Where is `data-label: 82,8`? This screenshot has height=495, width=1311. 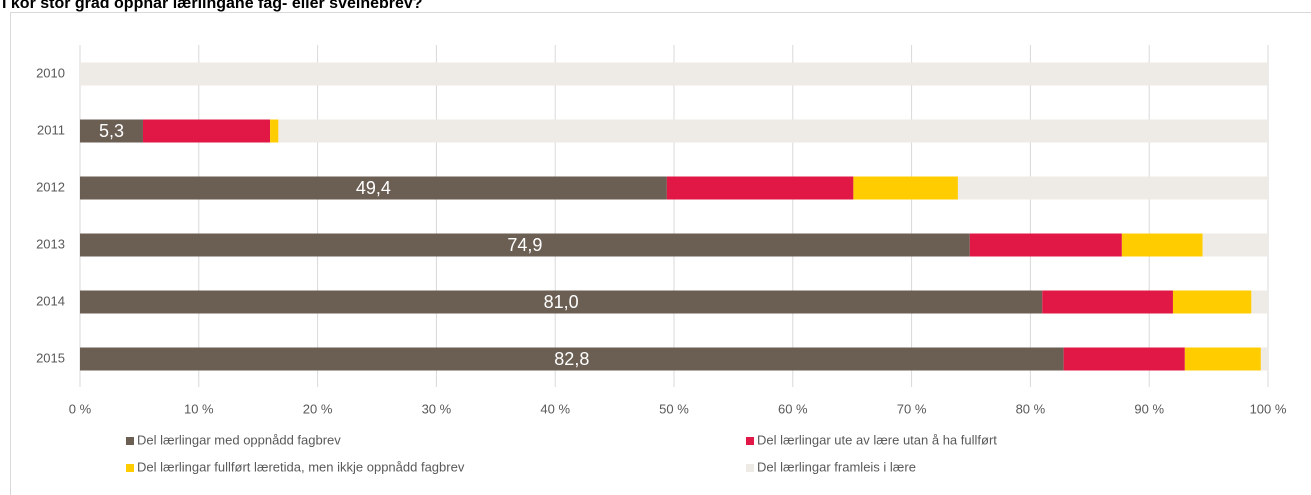 data-label: 82,8 is located at coordinates (571, 359).